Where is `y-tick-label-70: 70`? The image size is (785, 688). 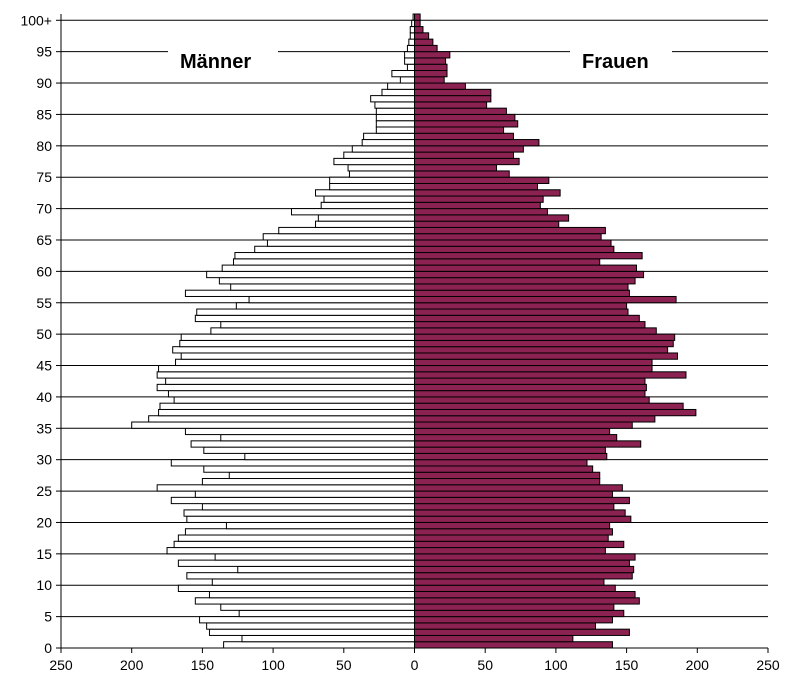 y-tick-label-70: 70 is located at coordinates (44, 209).